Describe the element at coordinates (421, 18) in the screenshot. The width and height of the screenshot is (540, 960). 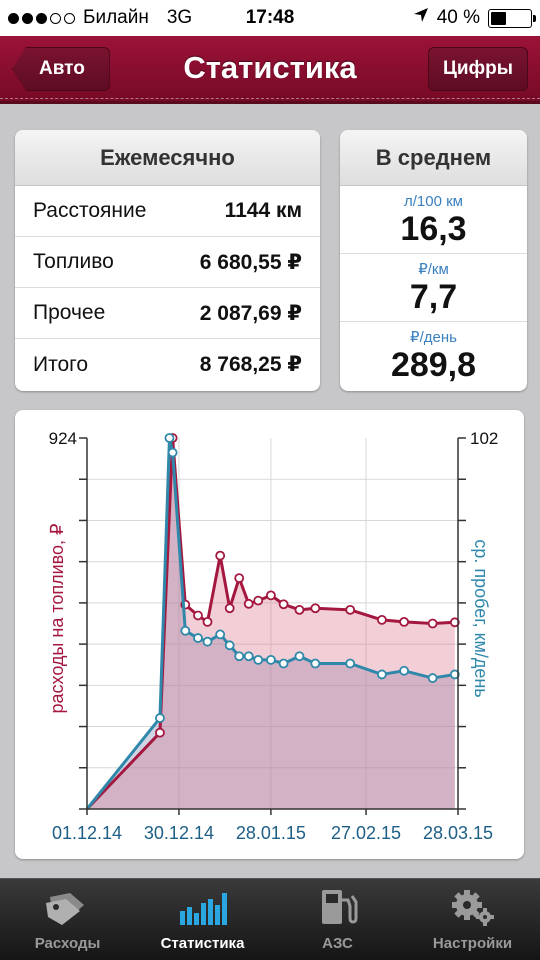
I see `location-arrow-icon` at that location.